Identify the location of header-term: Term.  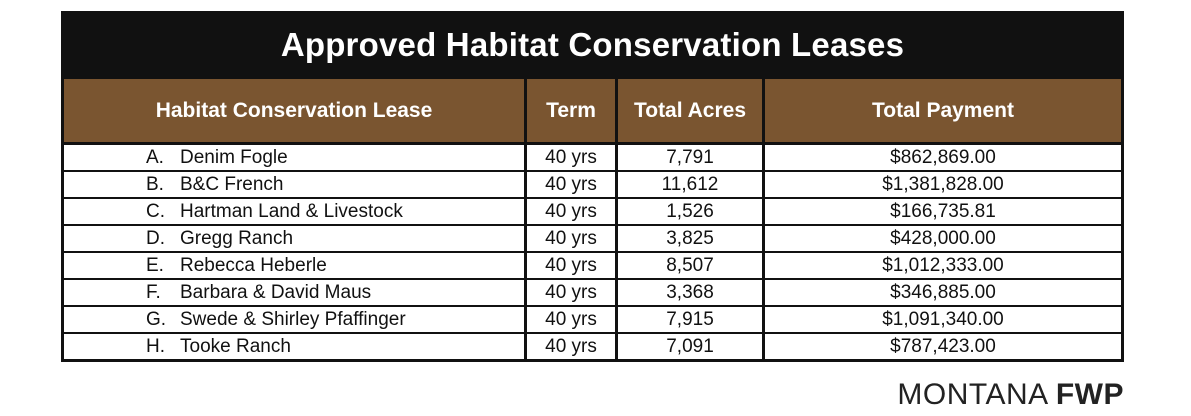
(571, 110).